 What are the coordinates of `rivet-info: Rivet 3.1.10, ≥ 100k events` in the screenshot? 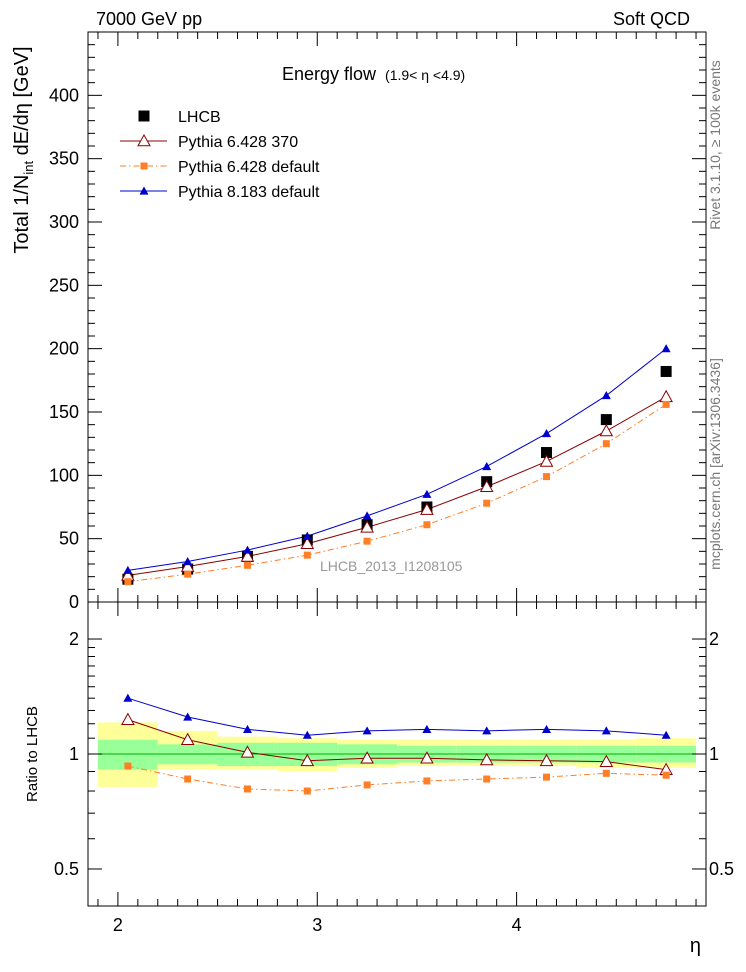 It's located at (715, 145).